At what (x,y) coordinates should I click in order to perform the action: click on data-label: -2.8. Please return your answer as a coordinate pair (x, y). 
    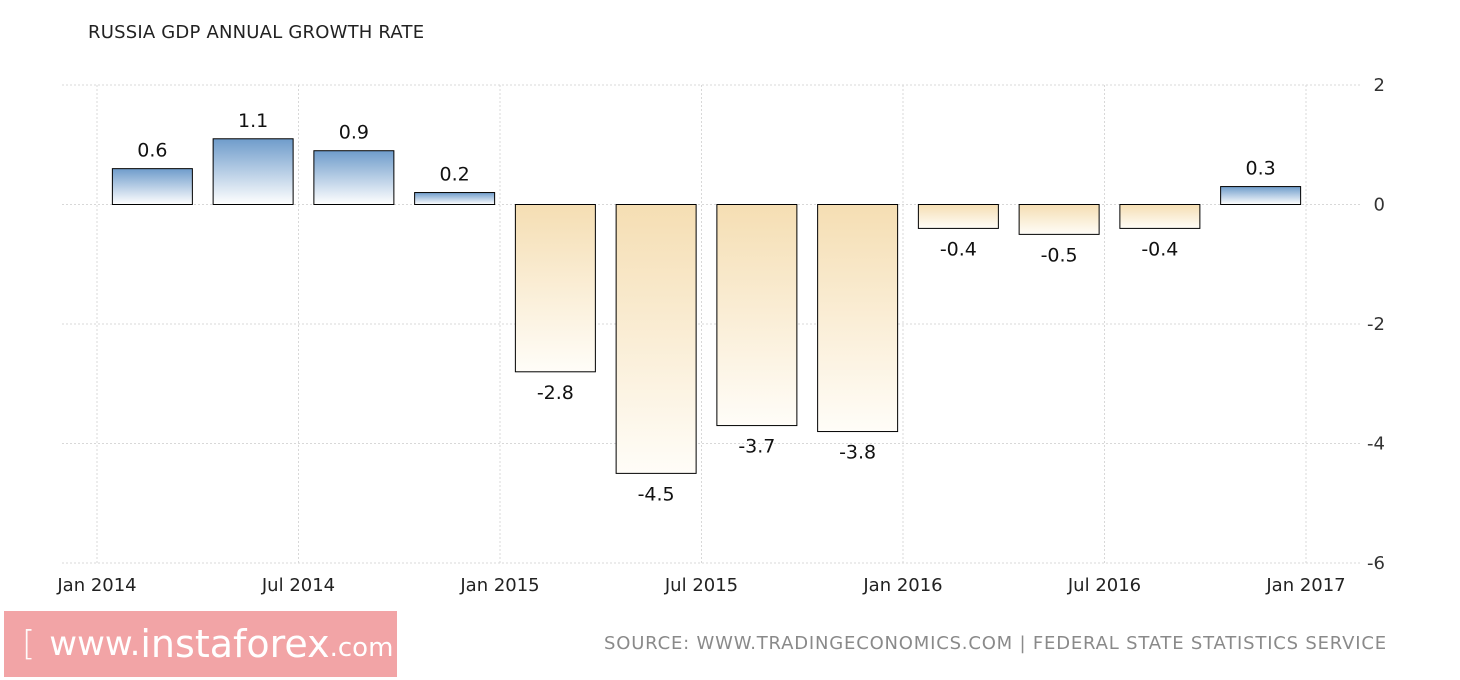
    Looking at the image, I should click on (555, 393).